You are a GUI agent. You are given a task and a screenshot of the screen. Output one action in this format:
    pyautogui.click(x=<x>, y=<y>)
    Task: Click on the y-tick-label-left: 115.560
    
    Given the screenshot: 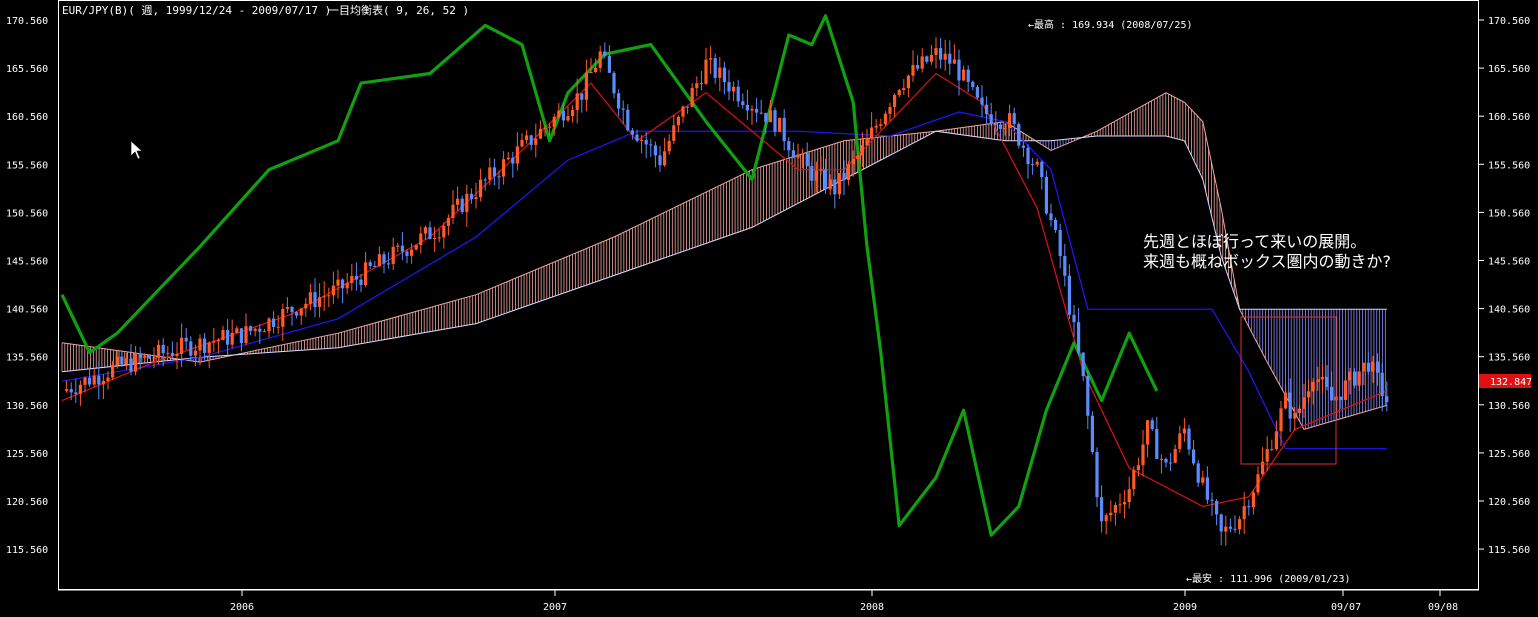 What is the action you would take?
    pyautogui.click(x=27, y=550)
    